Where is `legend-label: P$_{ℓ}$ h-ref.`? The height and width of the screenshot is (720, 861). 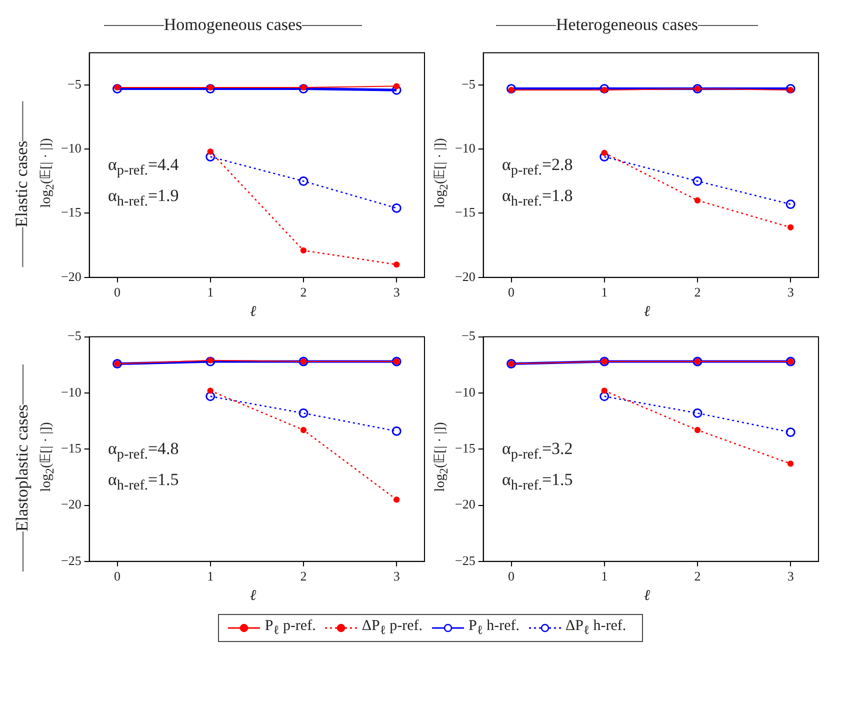 legend-label: P$_{ℓ}$ h-ref. is located at coordinates (494, 628).